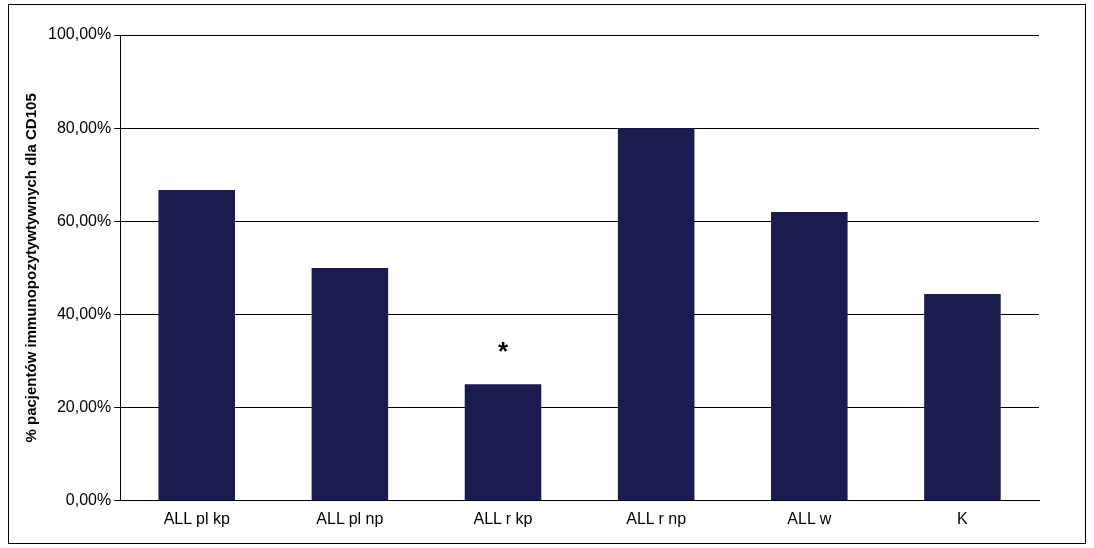 This screenshot has width=1094, height=548. What do you see at coordinates (84, 407) in the screenshot?
I see `y-tick-label: 20,00%` at bounding box center [84, 407].